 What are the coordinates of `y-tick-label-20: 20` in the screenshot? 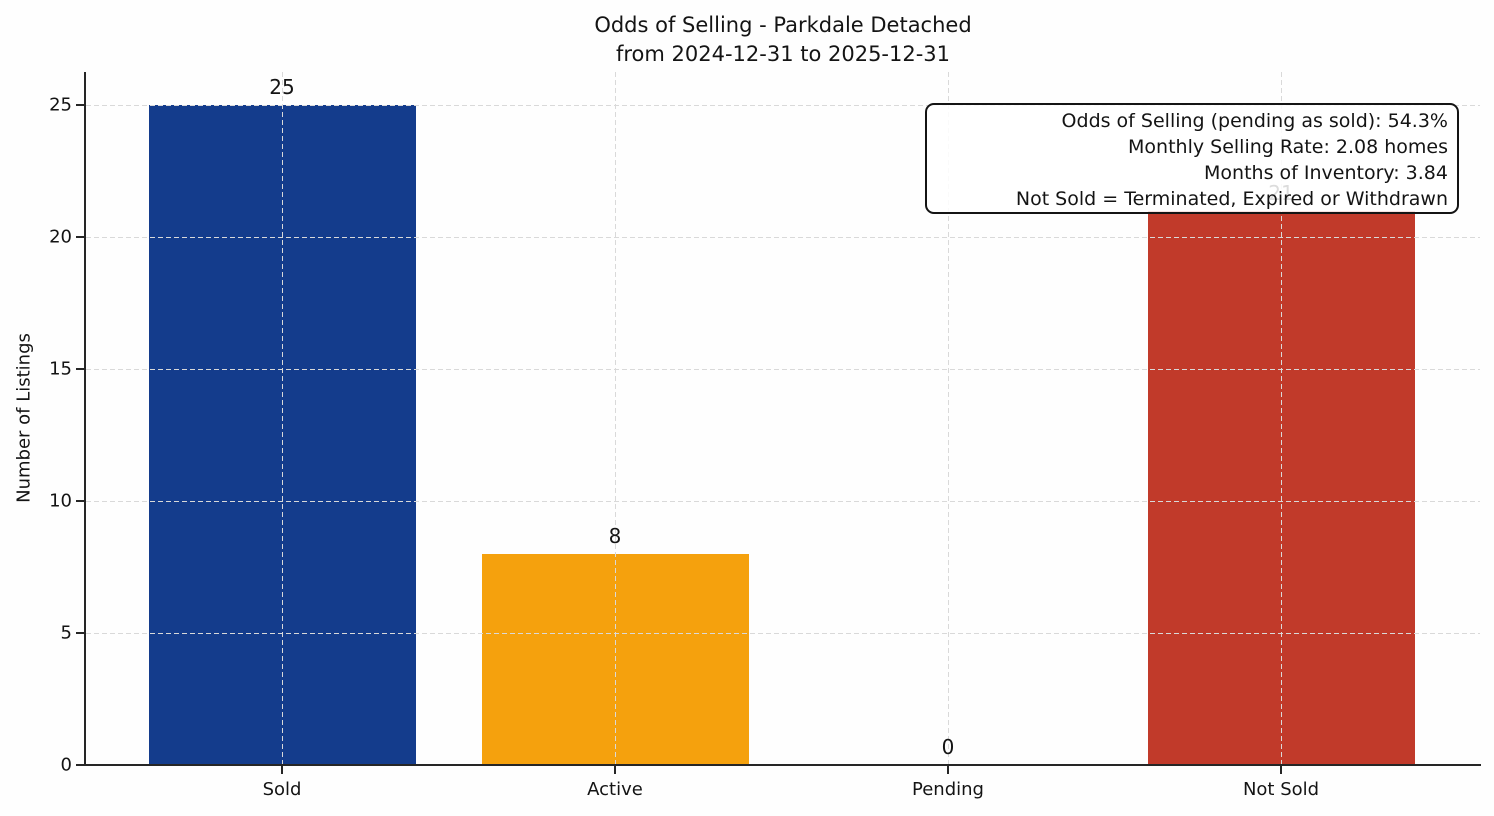 It's located at (60, 237).